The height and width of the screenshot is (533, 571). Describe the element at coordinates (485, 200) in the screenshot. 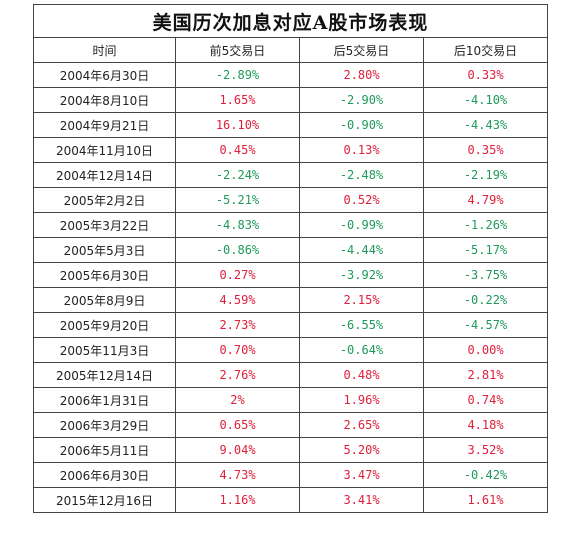

I see `post10-value-cell: 4.79%` at that location.